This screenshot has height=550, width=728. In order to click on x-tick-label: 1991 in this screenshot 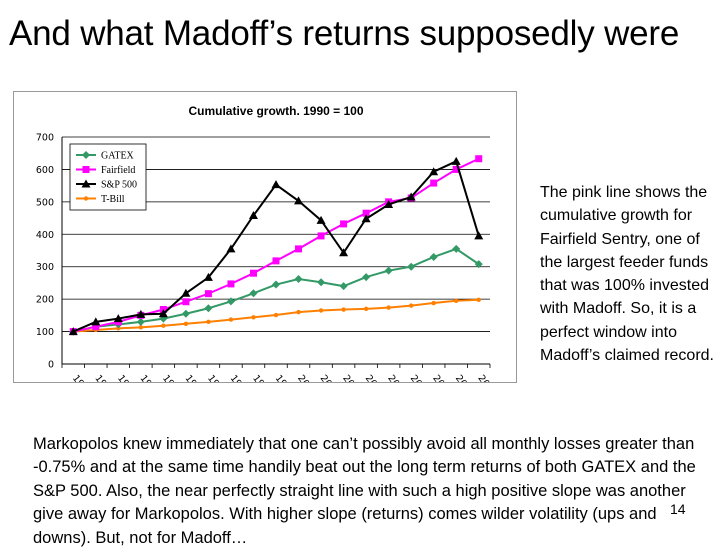, I will do `click(104, 377)`.